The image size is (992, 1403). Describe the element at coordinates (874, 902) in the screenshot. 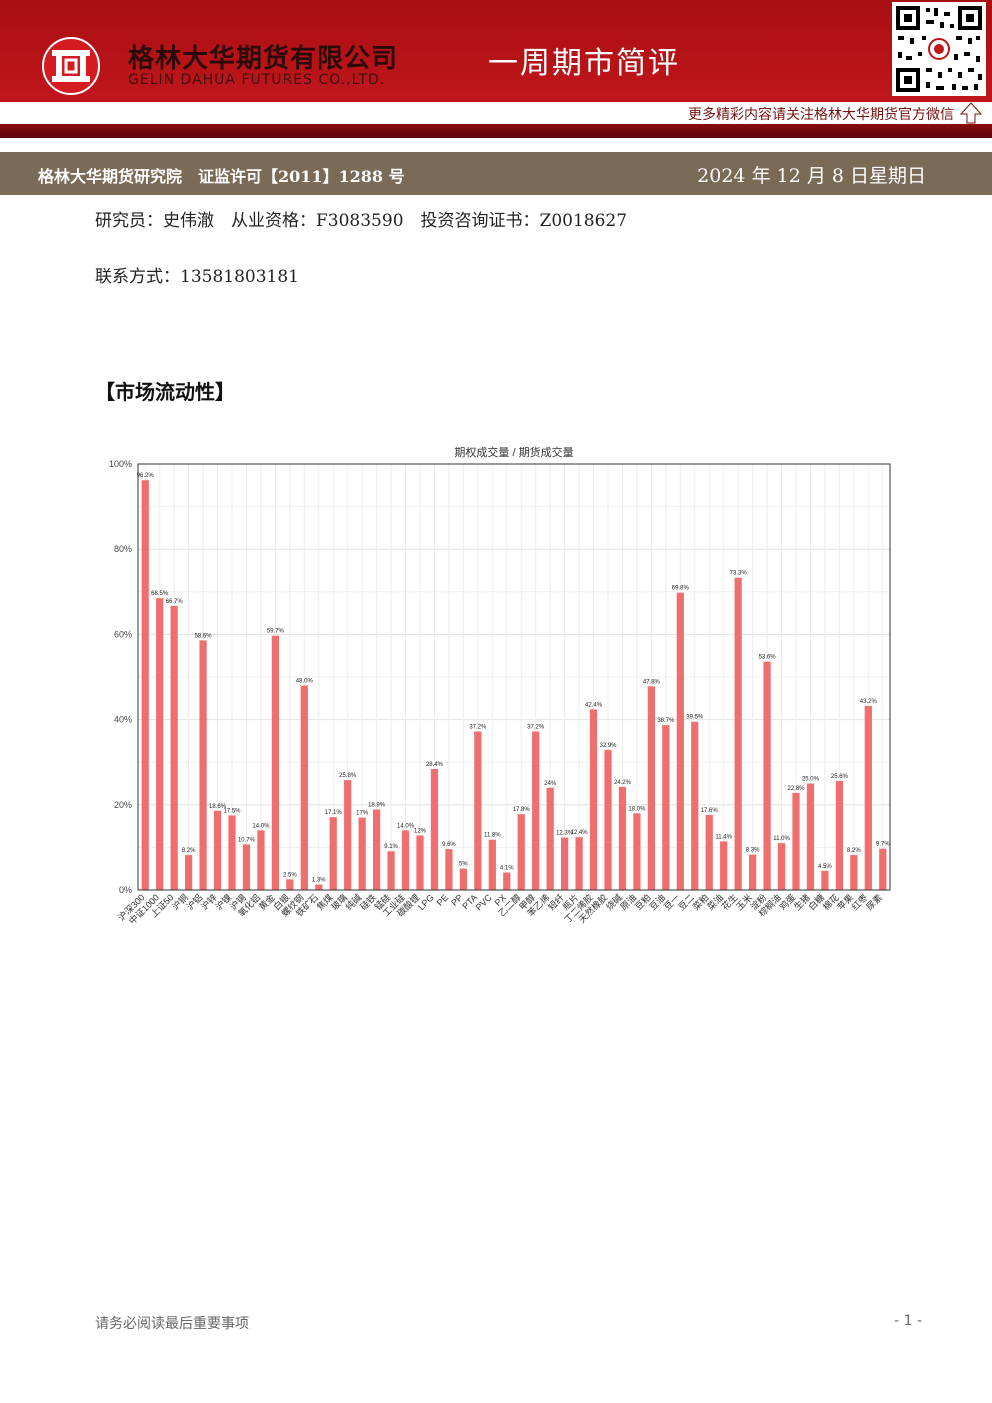

I see `x-tick-label: 尿素` at that location.